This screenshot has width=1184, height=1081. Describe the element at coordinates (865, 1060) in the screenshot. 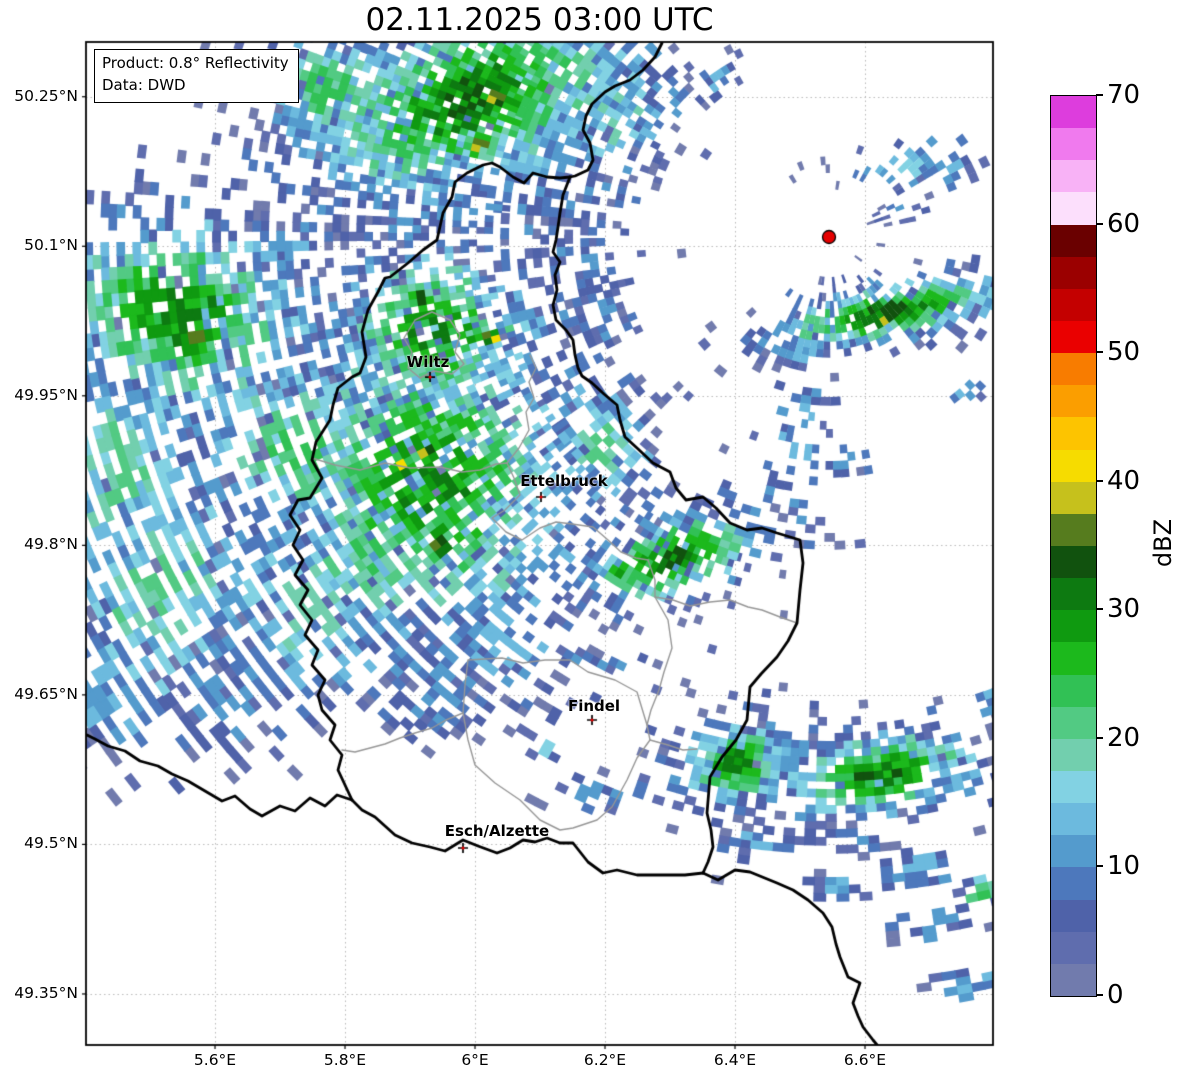

I see `lon-tick-label: 6.6°E` at that location.